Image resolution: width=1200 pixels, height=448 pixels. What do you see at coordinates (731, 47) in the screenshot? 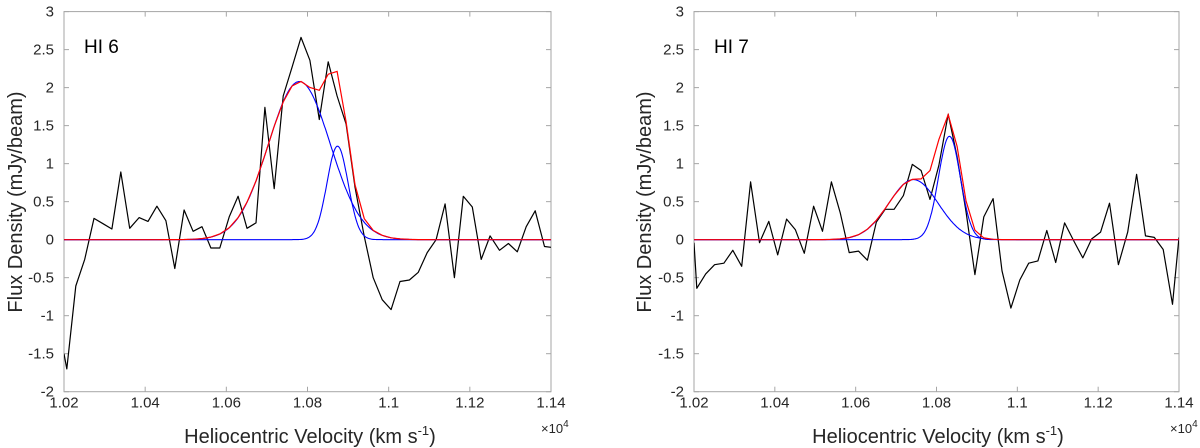
I see `panel-label: HI 7` at bounding box center [731, 47].